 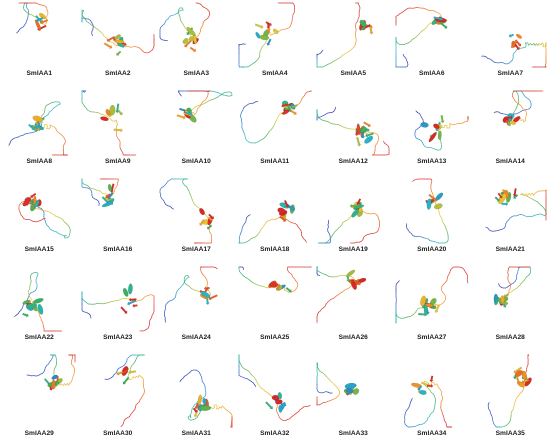 I want to click on structure-panel: SmIAA5, so click(x=353, y=43).